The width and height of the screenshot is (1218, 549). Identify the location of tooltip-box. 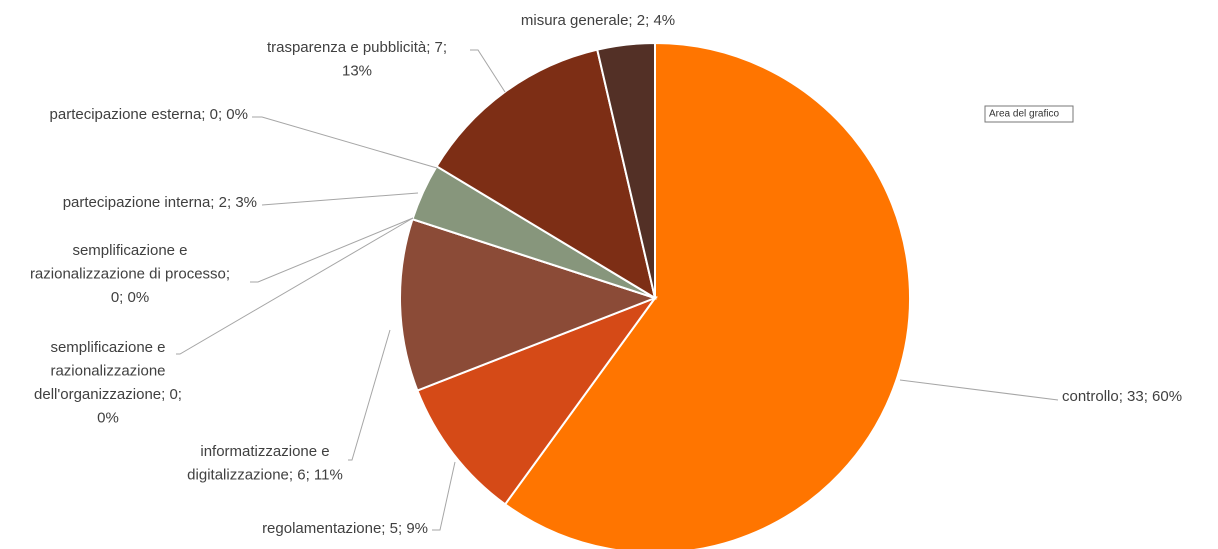
(1029, 114).